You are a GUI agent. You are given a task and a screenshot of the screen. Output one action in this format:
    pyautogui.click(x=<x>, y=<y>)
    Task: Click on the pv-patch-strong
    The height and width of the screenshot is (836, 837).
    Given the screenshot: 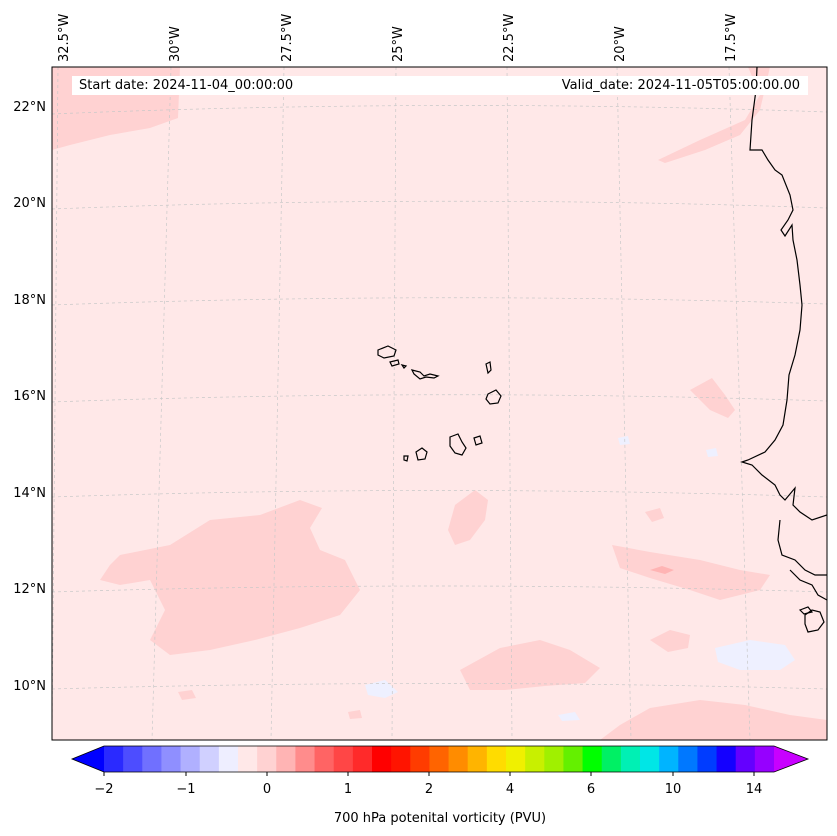 What is the action you would take?
    pyautogui.click(x=662, y=570)
    